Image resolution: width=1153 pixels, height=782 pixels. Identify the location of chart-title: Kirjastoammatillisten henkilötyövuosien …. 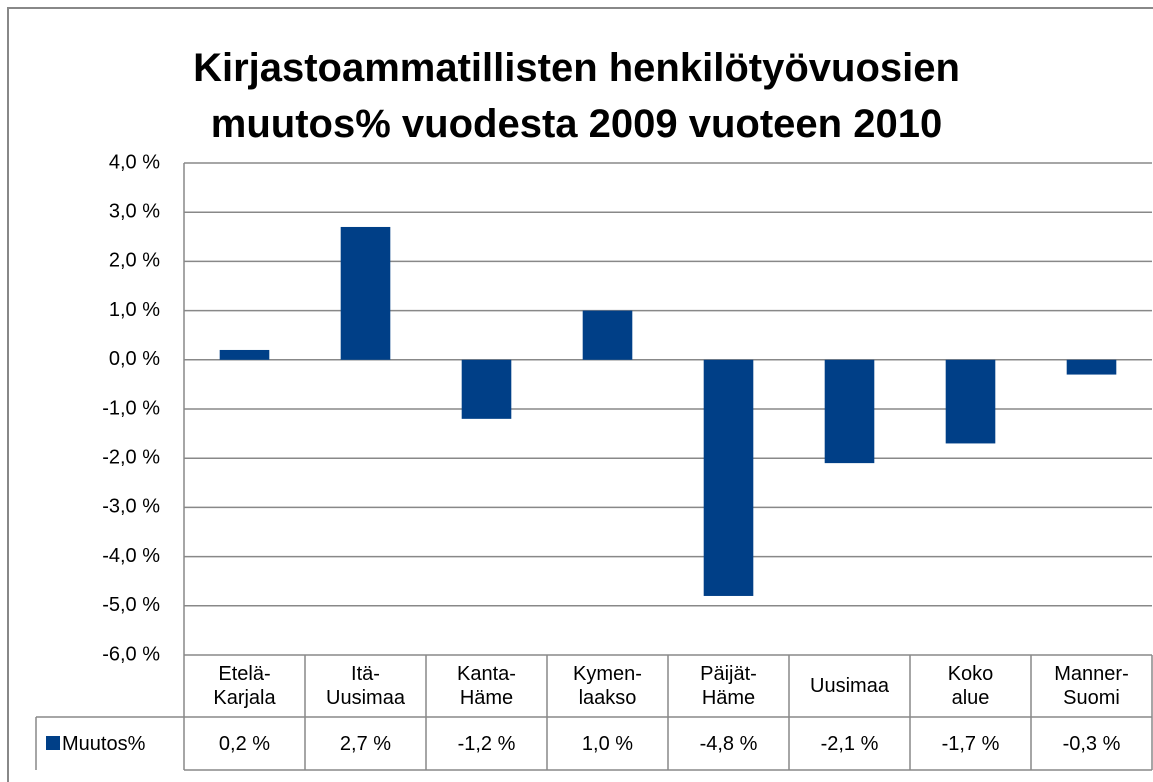
(576, 96).